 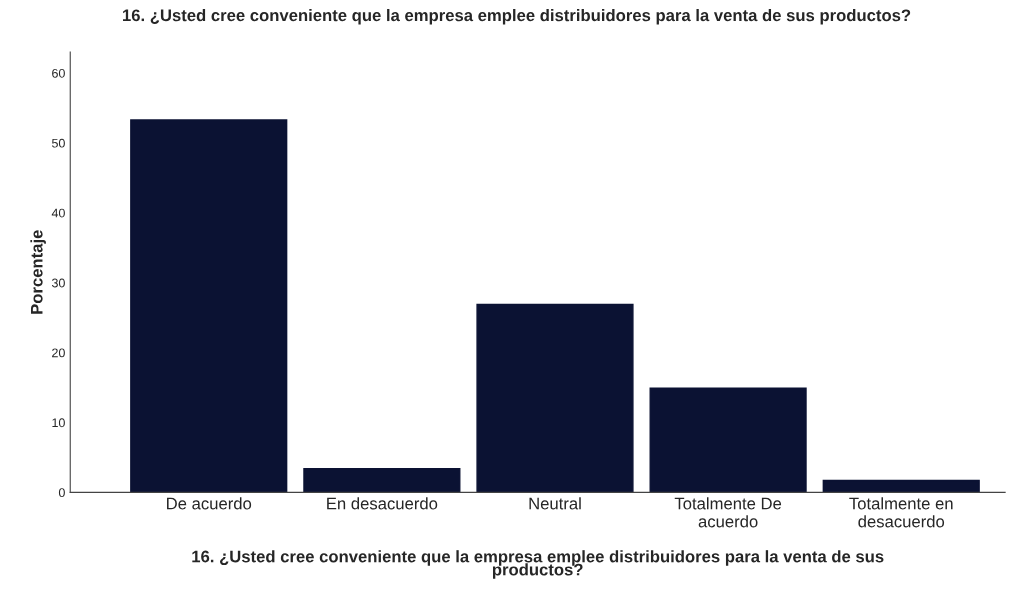 What do you see at coordinates (209, 503) in the screenshot?
I see `x-tick-label: De acuerdo` at bounding box center [209, 503].